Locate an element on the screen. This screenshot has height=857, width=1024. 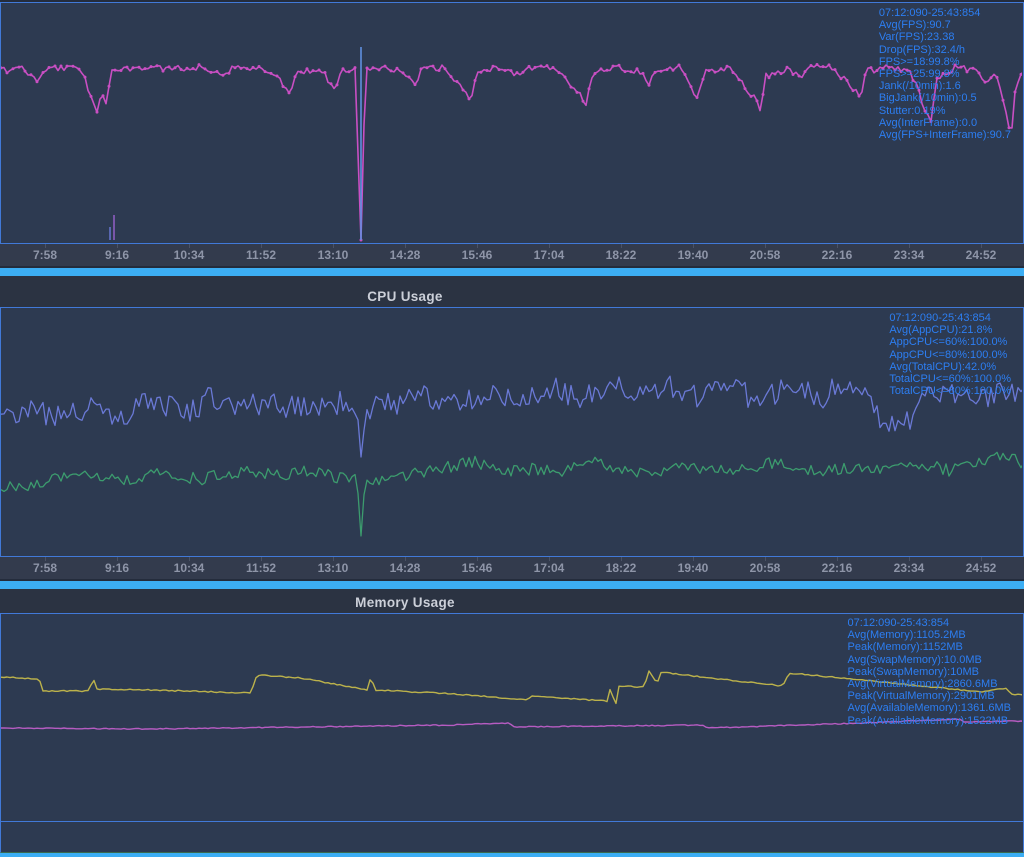
cpu-time-scrollbar is located at coordinates (512, 585).